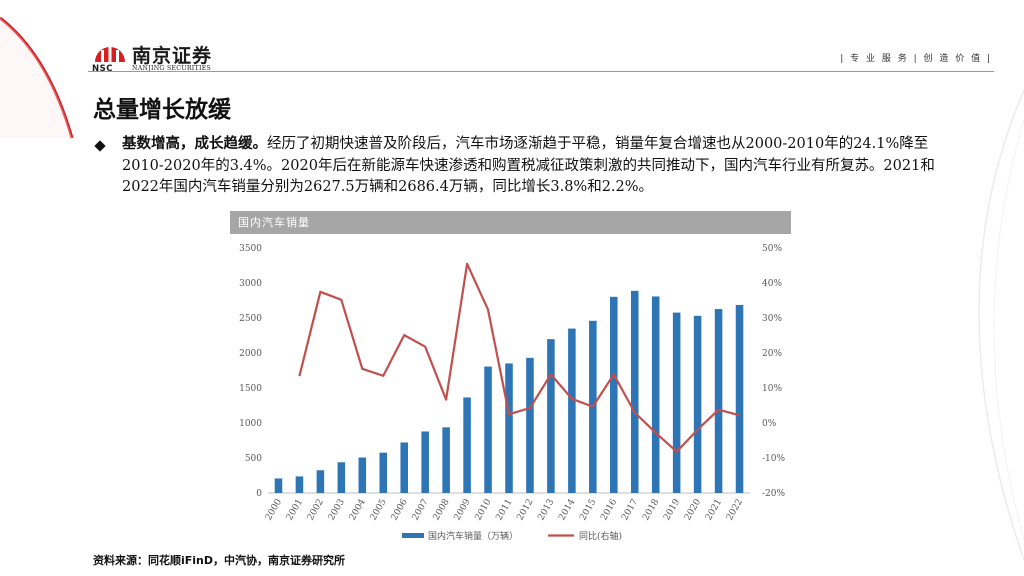 This screenshot has width=1024, height=576. Describe the element at coordinates (772, 354) in the screenshot. I see `y-right-tick-label: 20%` at that location.